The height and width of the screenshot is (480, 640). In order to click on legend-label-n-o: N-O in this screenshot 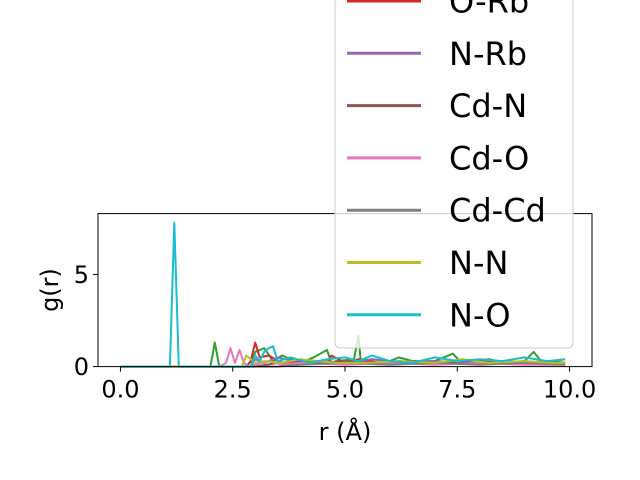, I will do `click(480, 315)`.